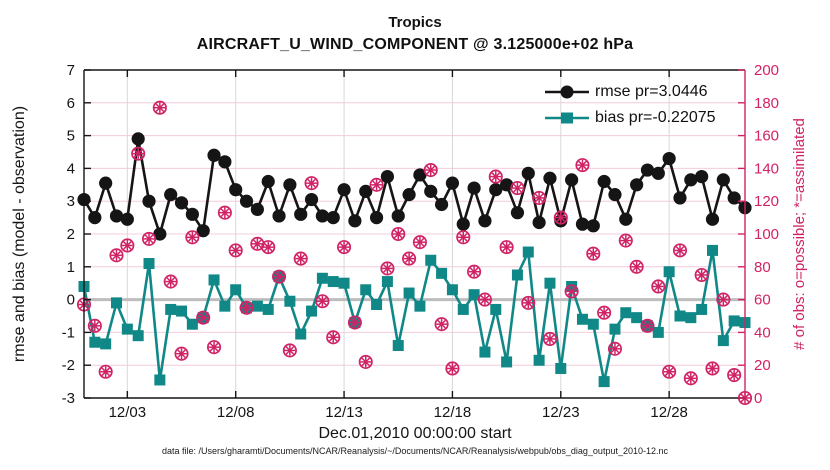 The image size is (830, 470). What do you see at coordinates (415, 433) in the screenshot?
I see `x-axis-label: Dec.01,2010 00:00:00 start` at bounding box center [415, 433].